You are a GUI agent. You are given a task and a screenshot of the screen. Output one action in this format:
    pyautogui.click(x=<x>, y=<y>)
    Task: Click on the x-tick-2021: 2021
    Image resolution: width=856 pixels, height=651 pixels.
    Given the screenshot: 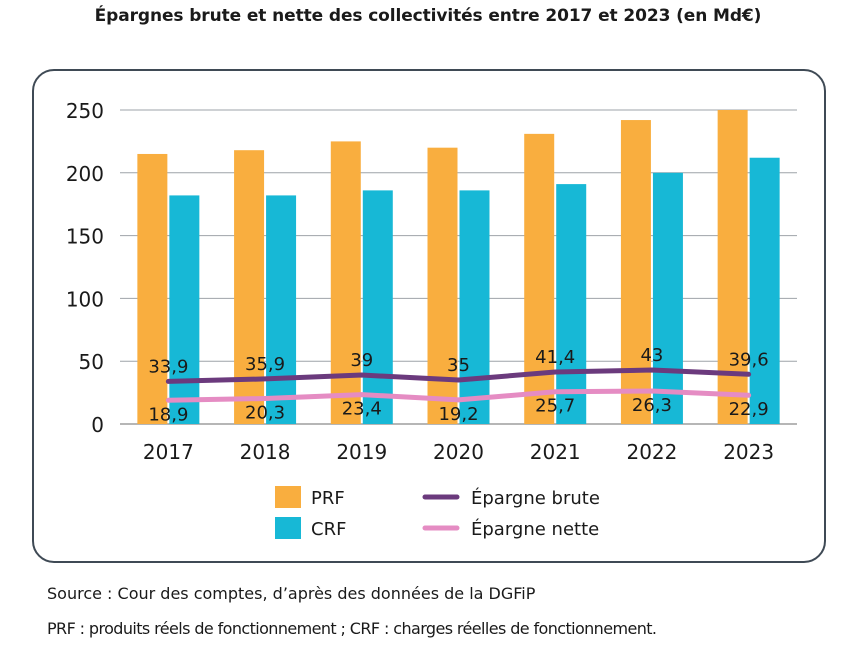 What is the action you would take?
    pyautogui.click(x=555, y=452)
    